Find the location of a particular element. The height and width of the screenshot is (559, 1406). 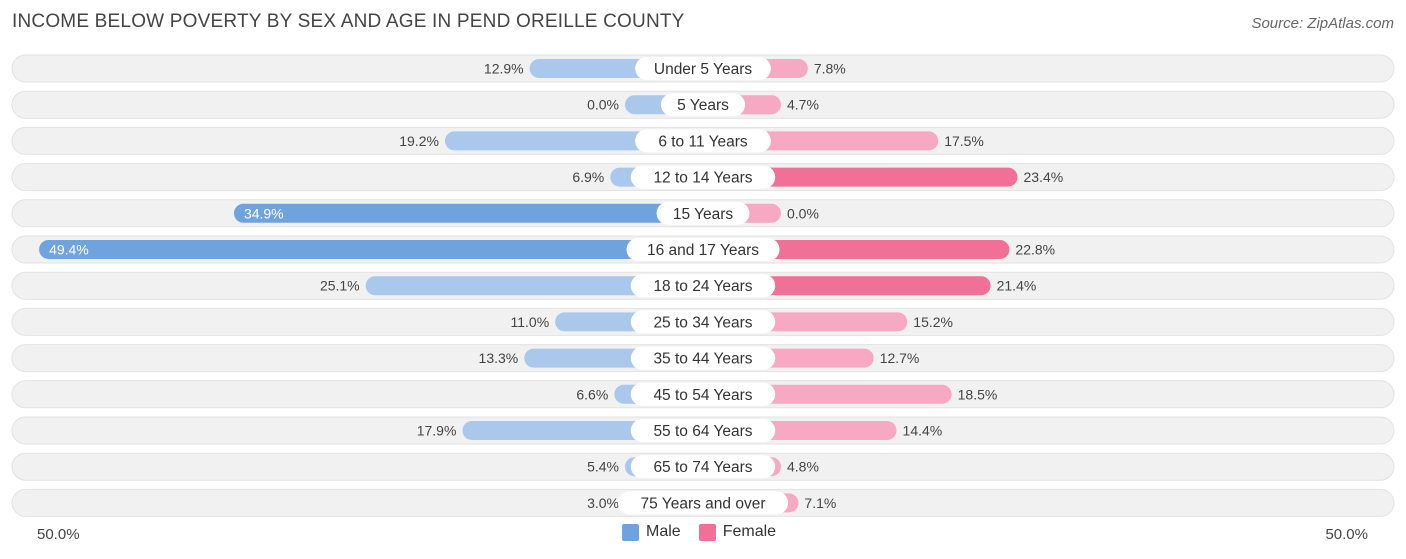

legend-swatch-female is located at coordinates (707, 532).